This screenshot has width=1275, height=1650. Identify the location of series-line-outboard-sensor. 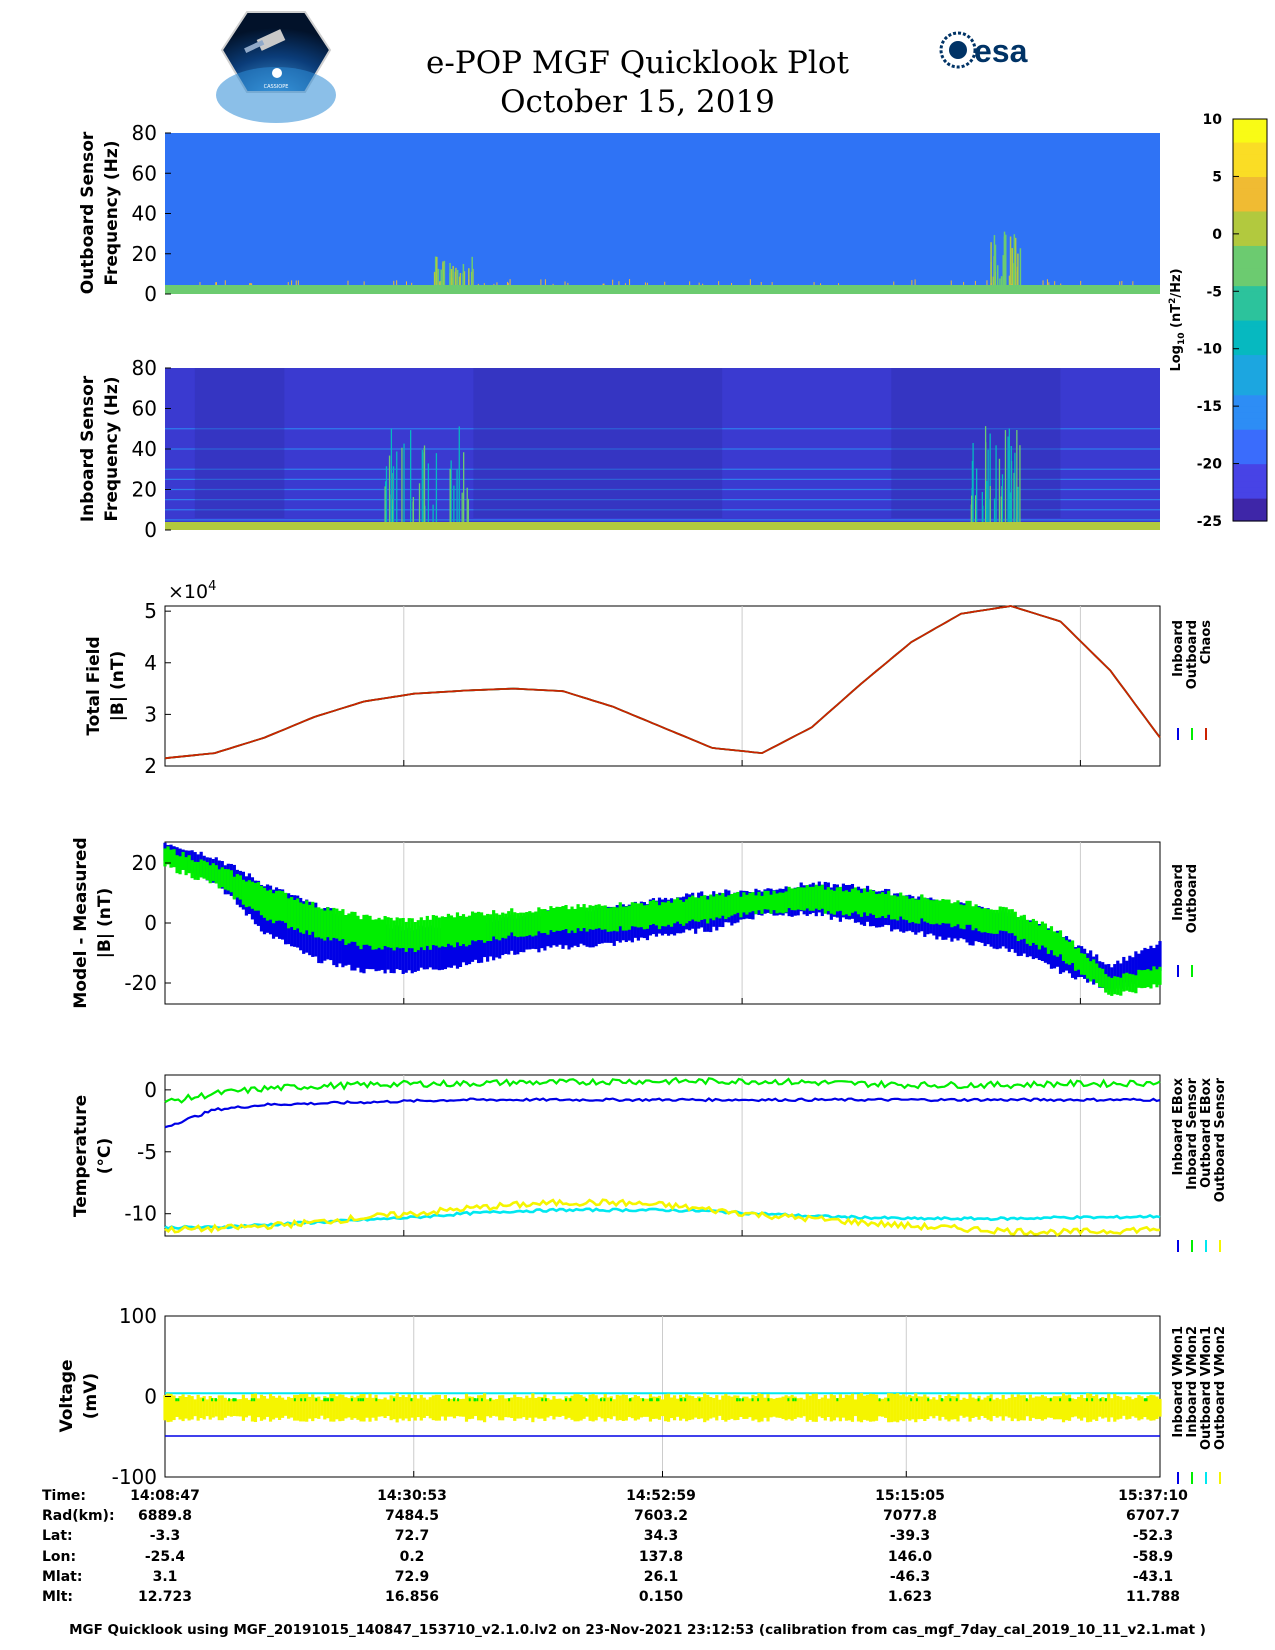
(662, 1217).